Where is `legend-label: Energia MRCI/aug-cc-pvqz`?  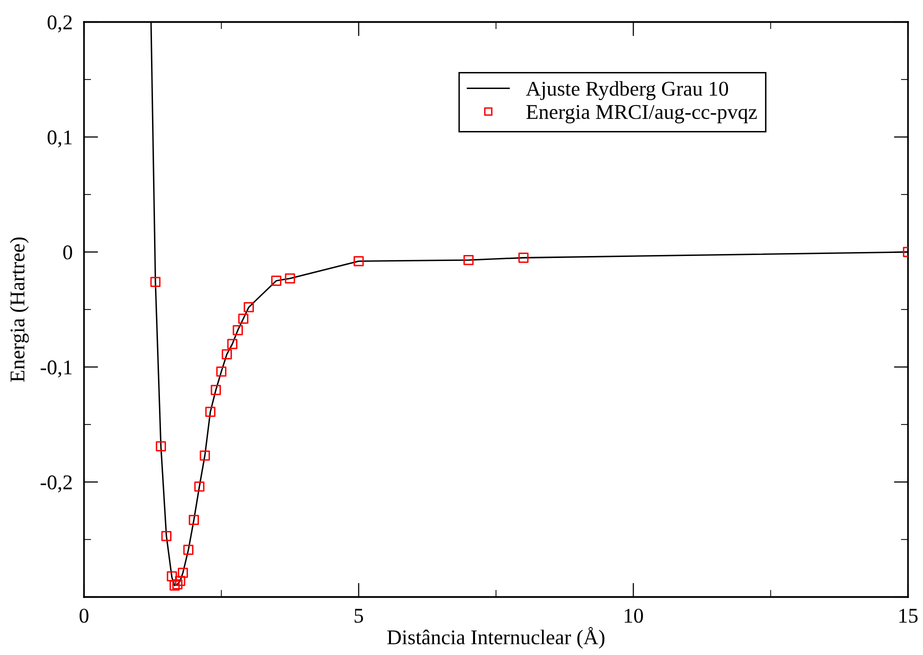 legend-label: Energia MRCI/aug-cc-pvqz is located at coordinates (641, 114).